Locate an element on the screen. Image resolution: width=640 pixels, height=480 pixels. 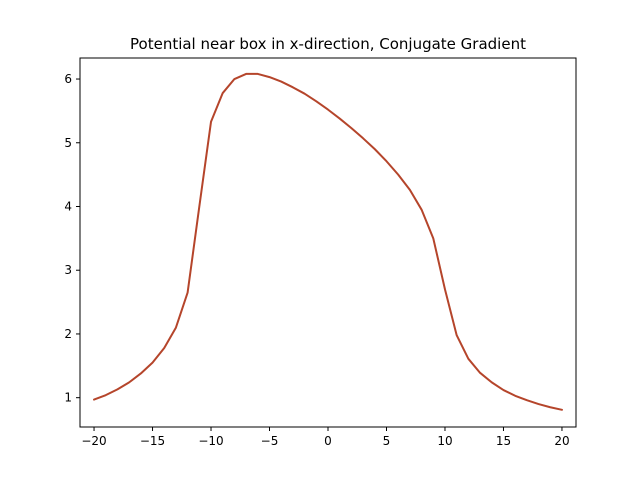
y-tick-label: 6 is located at coordinates (68, 79).